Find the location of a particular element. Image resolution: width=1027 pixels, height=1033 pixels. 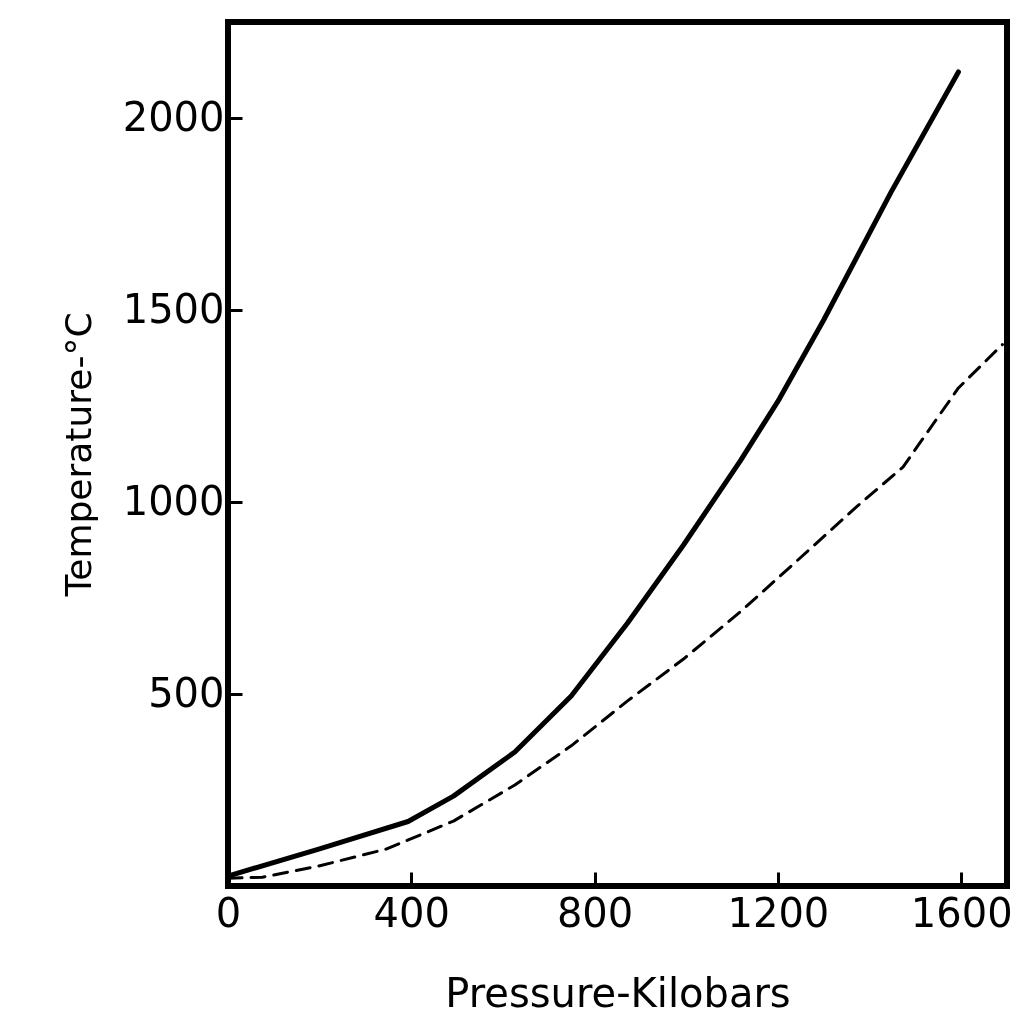

x-tick-label: 1600 is located at coordinates (961, 912).